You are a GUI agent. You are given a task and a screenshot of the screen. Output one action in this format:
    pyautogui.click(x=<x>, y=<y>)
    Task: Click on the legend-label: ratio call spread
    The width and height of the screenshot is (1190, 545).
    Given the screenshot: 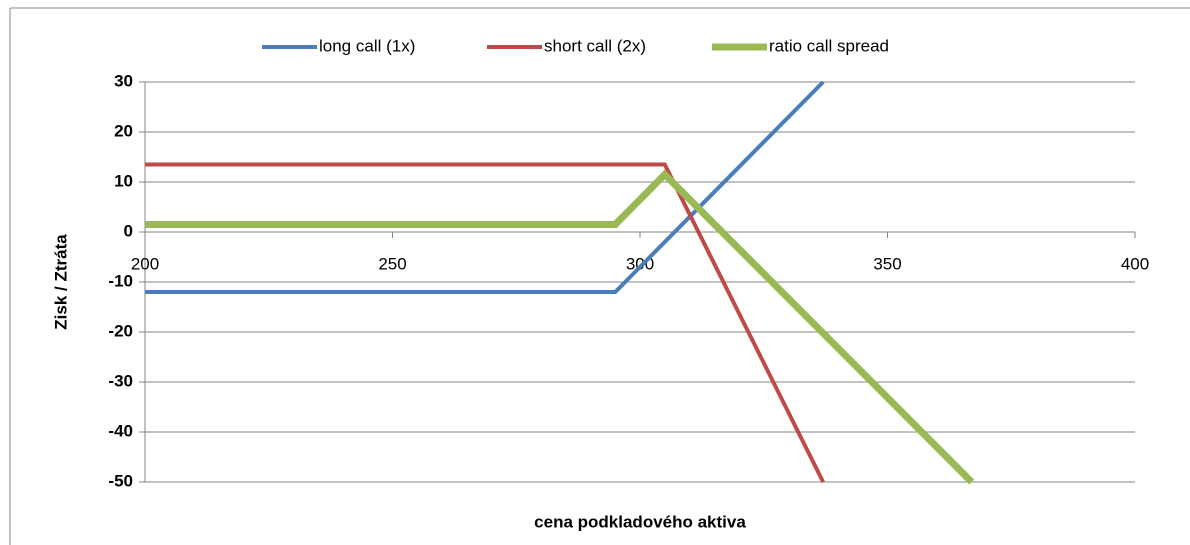 What is the action you would take?
    pyautogui.click(x=829, y=45)
    